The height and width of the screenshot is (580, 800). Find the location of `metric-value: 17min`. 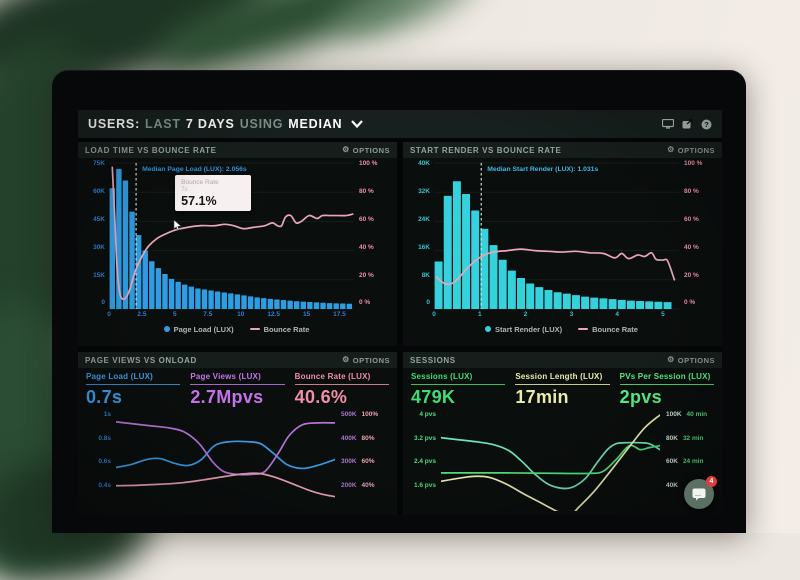

metric-value: 17min is located at coordinates (542, 397).